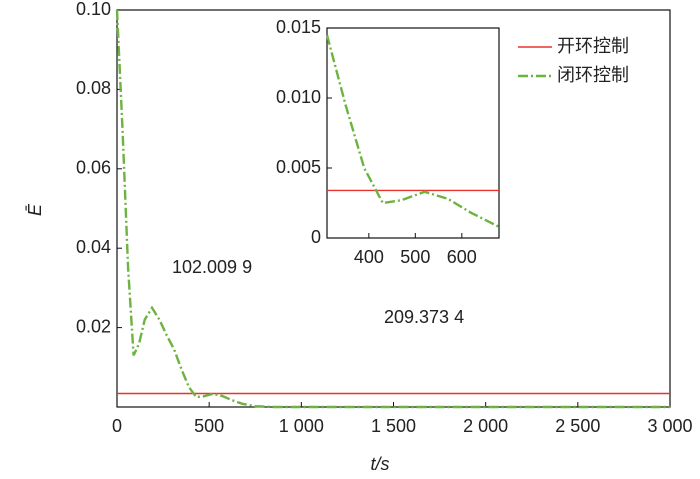 This screenshot has height=479, width=700. Describe the element at coordinates (298, 167) in the screenshot. I see `y-tick-label: 0.005` at that location.